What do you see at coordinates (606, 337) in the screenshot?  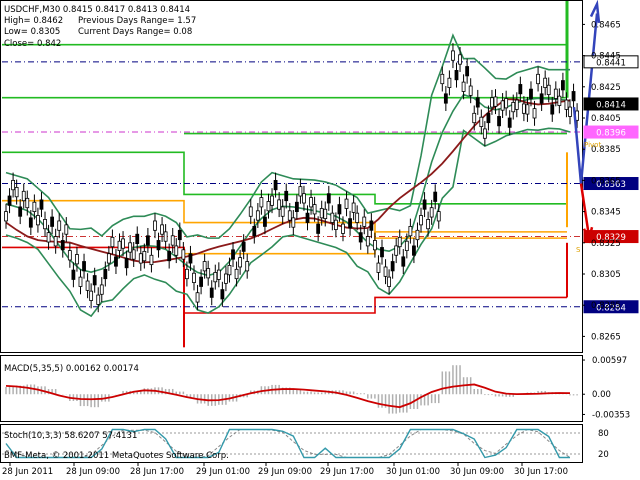 I see `price-tick-label: 0.8265` at bounding box center [606, 337].